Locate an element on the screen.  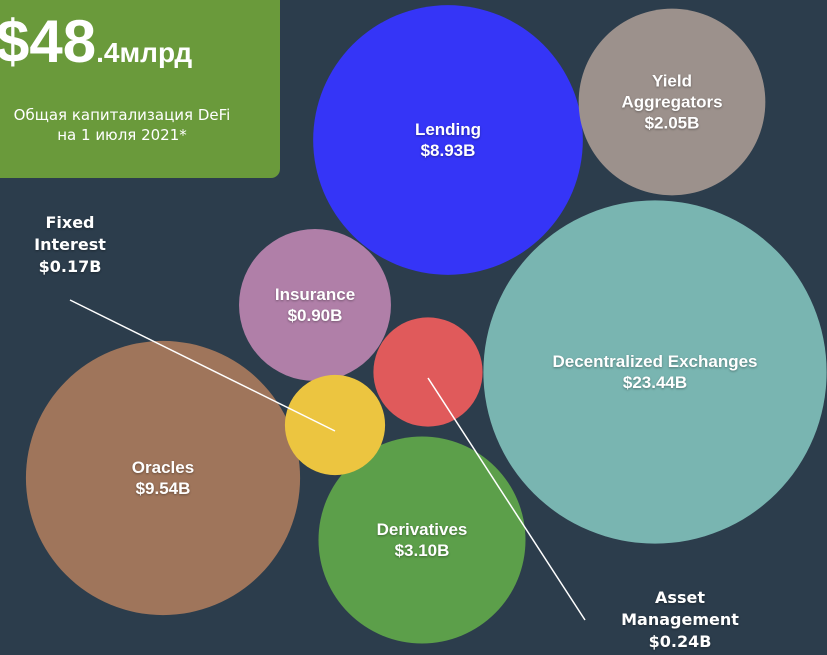
category-label: Fixed Interest is located at coordinates (70, 233).